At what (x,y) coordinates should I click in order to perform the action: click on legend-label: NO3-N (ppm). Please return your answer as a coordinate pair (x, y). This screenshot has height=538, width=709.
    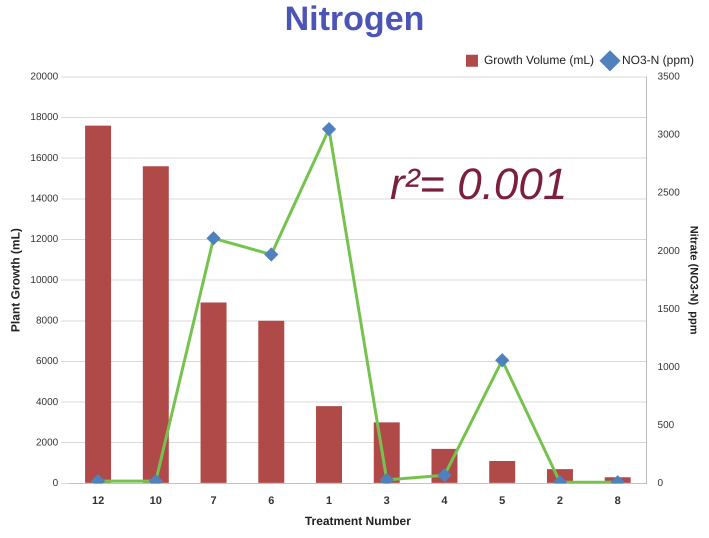
    Looking at the image, I should click on (658, 60).